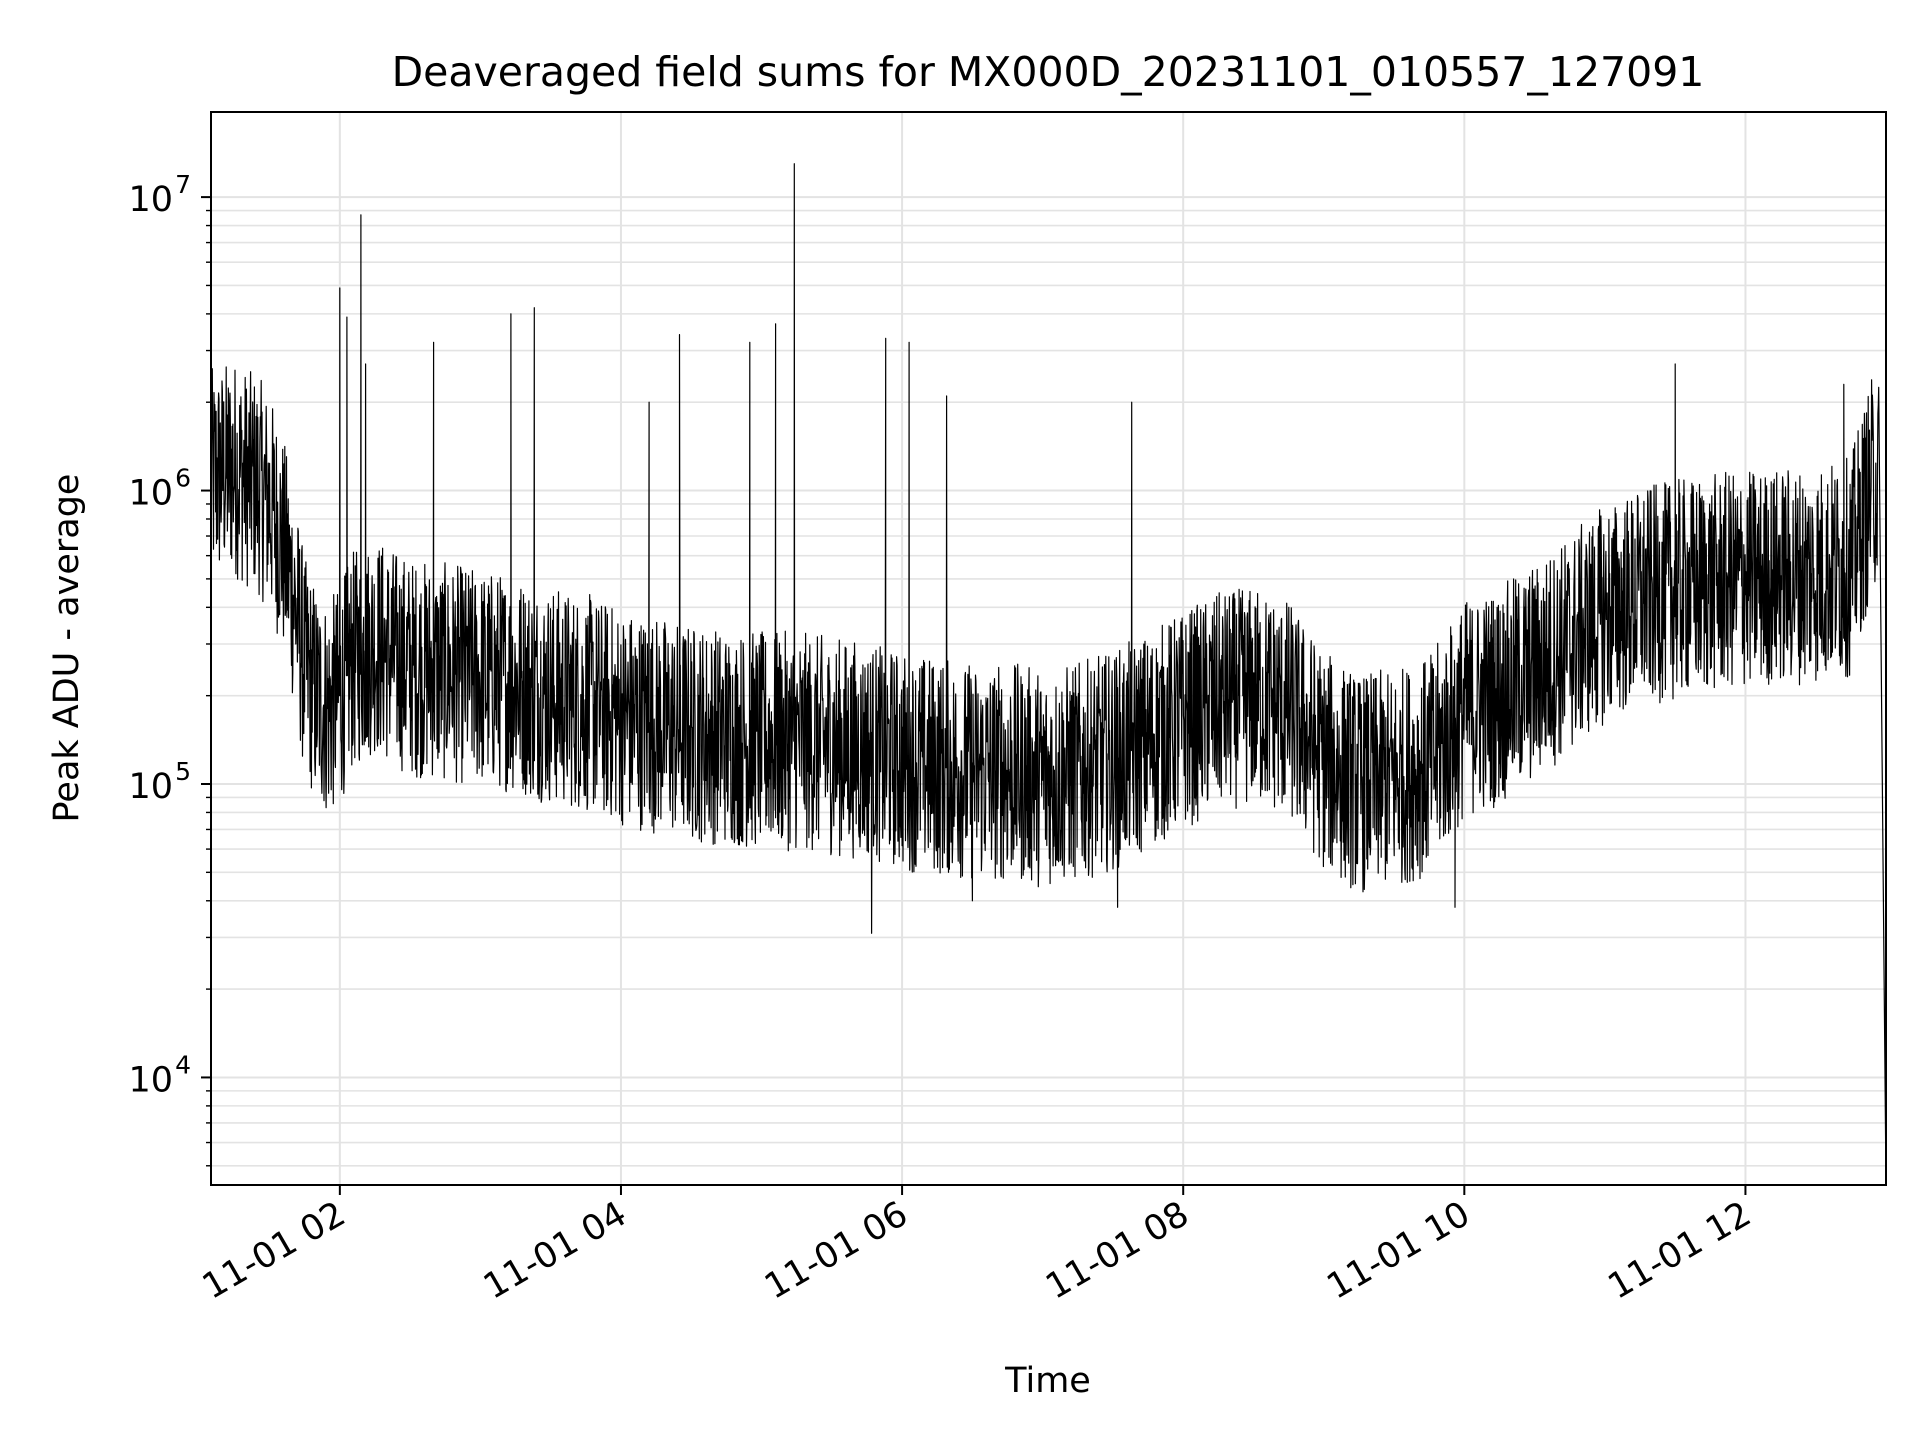  I want to click on y-tick-exponent: 7, so click(183, 184).